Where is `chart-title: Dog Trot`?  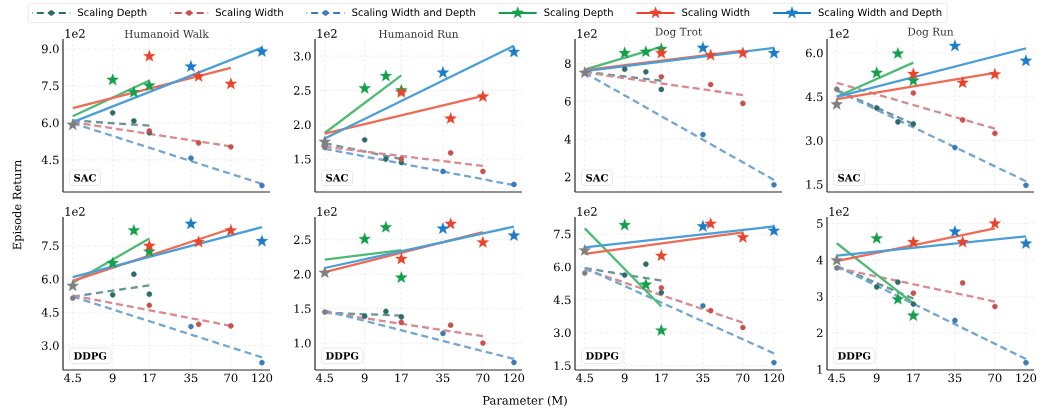 chart-title: Dog Trot is located at coordinates (679, 32).